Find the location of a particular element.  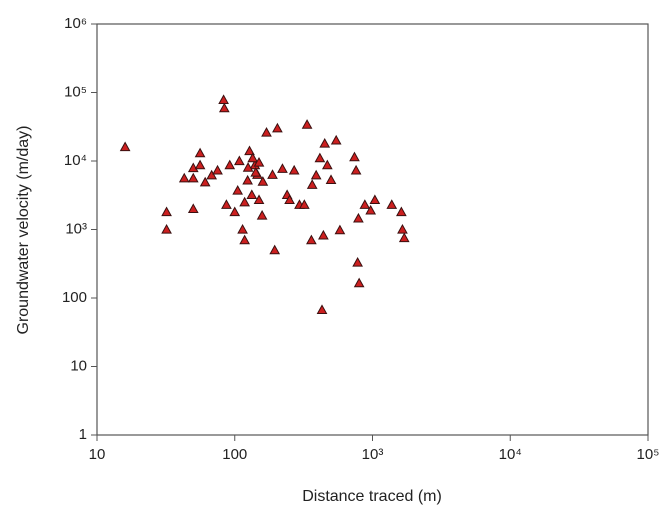

y-tick-label: 10 is located at coordinates (78, 365).